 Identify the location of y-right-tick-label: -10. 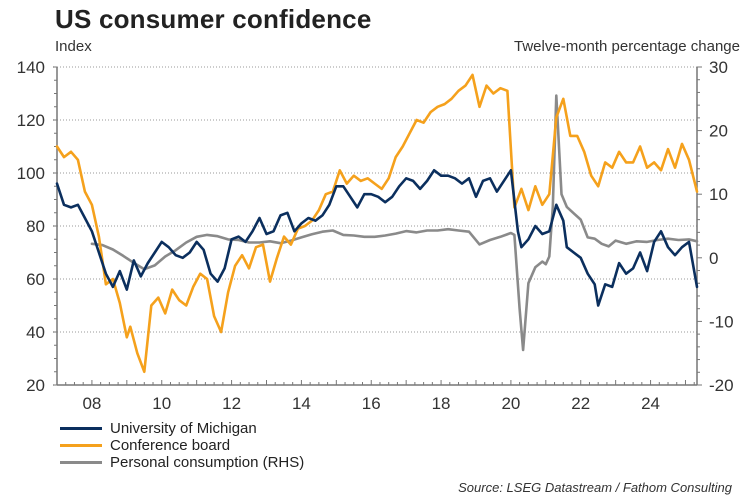
(721, 321).